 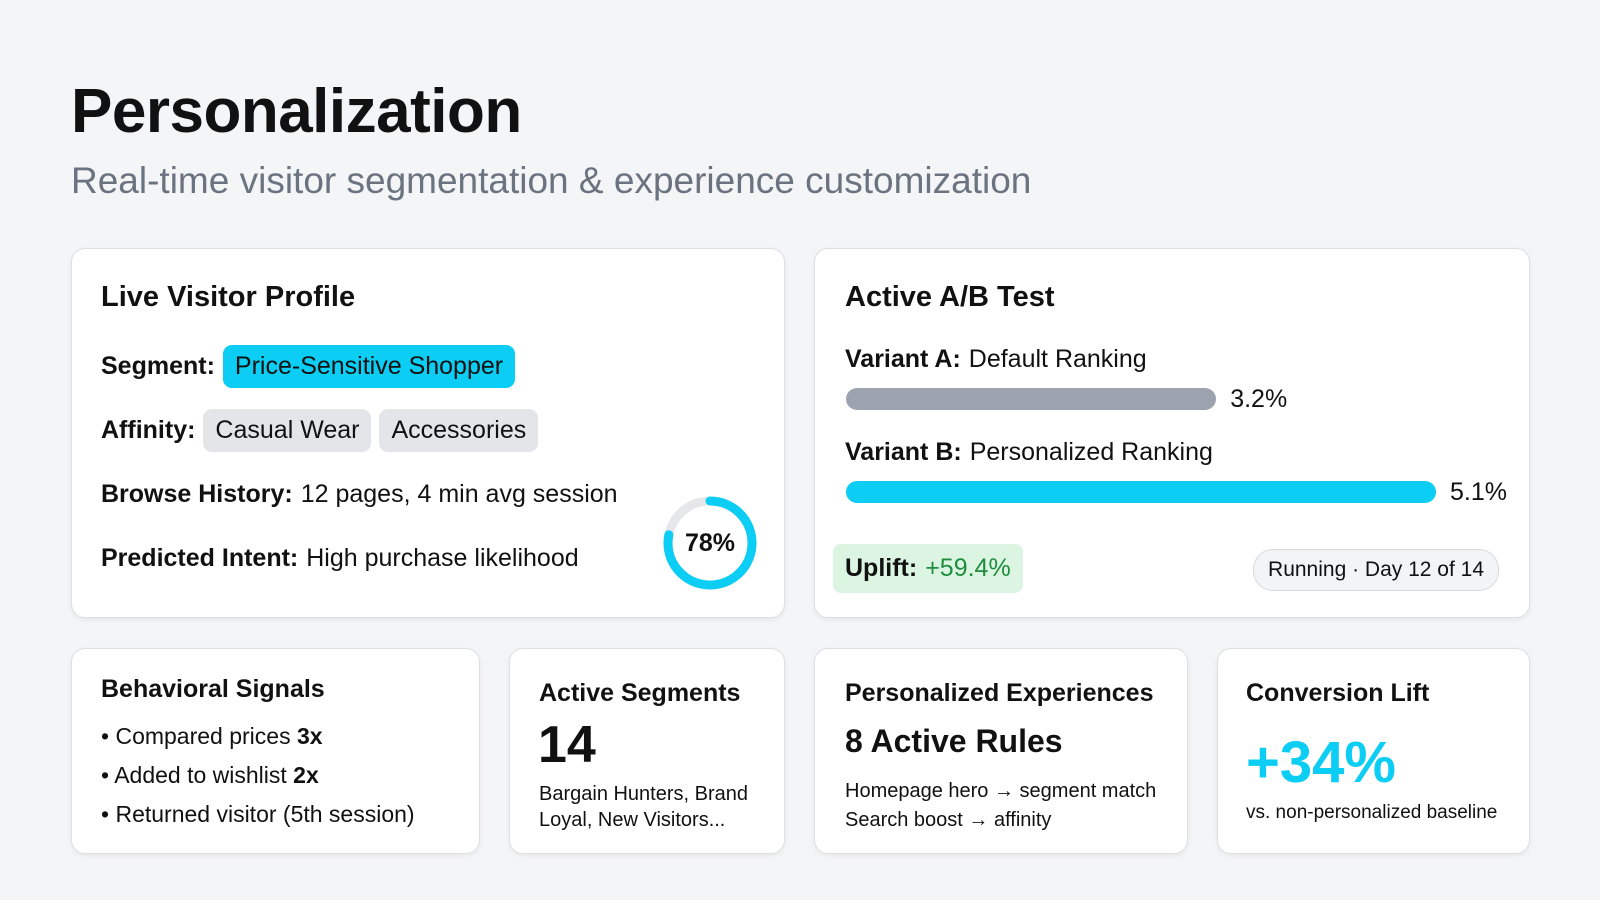 What do you see at coordinates (1001, 791) in the screenshot?
I see `rule-item: Homepage hero → segment match` at bounding box center [1001, 791].